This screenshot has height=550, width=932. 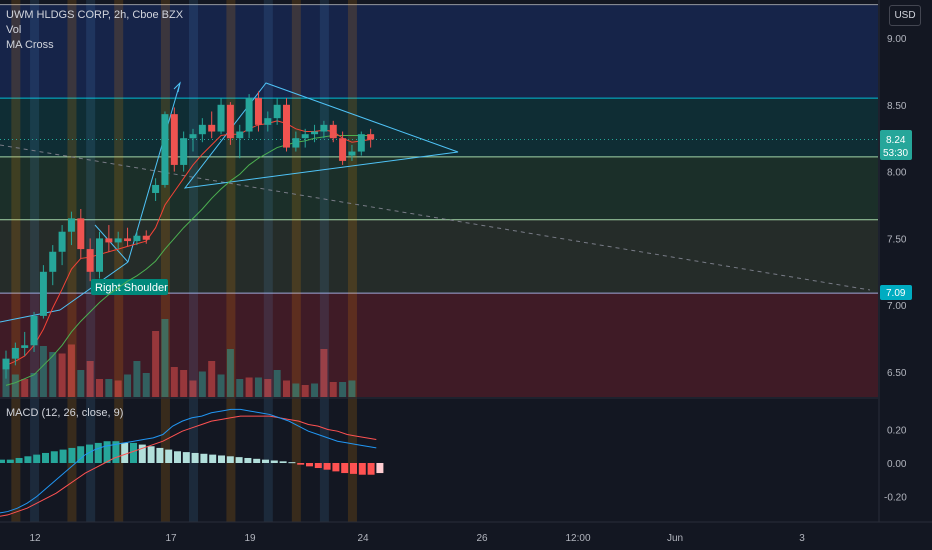 I want to click on time-tick-label: 12:00, so click(x=577, y=538).